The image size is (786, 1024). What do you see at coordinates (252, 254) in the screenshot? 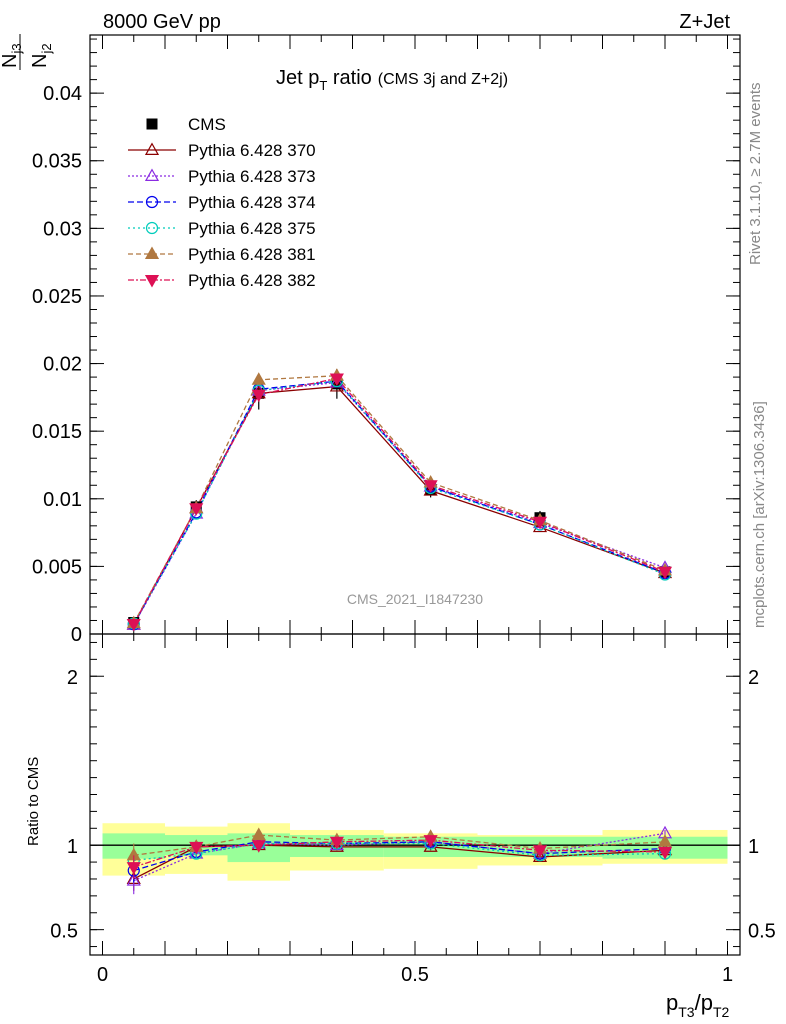
I see `legend-label-5: Pythia 6.428 381` at bounding box center [252, 254].